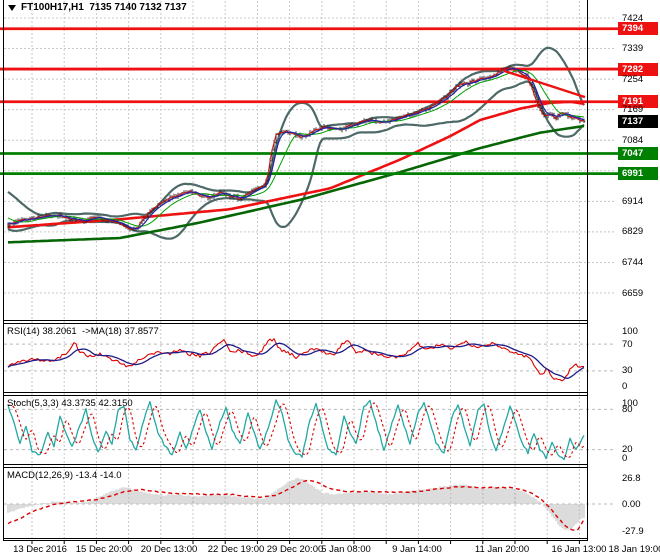 The image size is (660, 560). I want to click on stoch-axis-label-100: 100, so click(630, 403).